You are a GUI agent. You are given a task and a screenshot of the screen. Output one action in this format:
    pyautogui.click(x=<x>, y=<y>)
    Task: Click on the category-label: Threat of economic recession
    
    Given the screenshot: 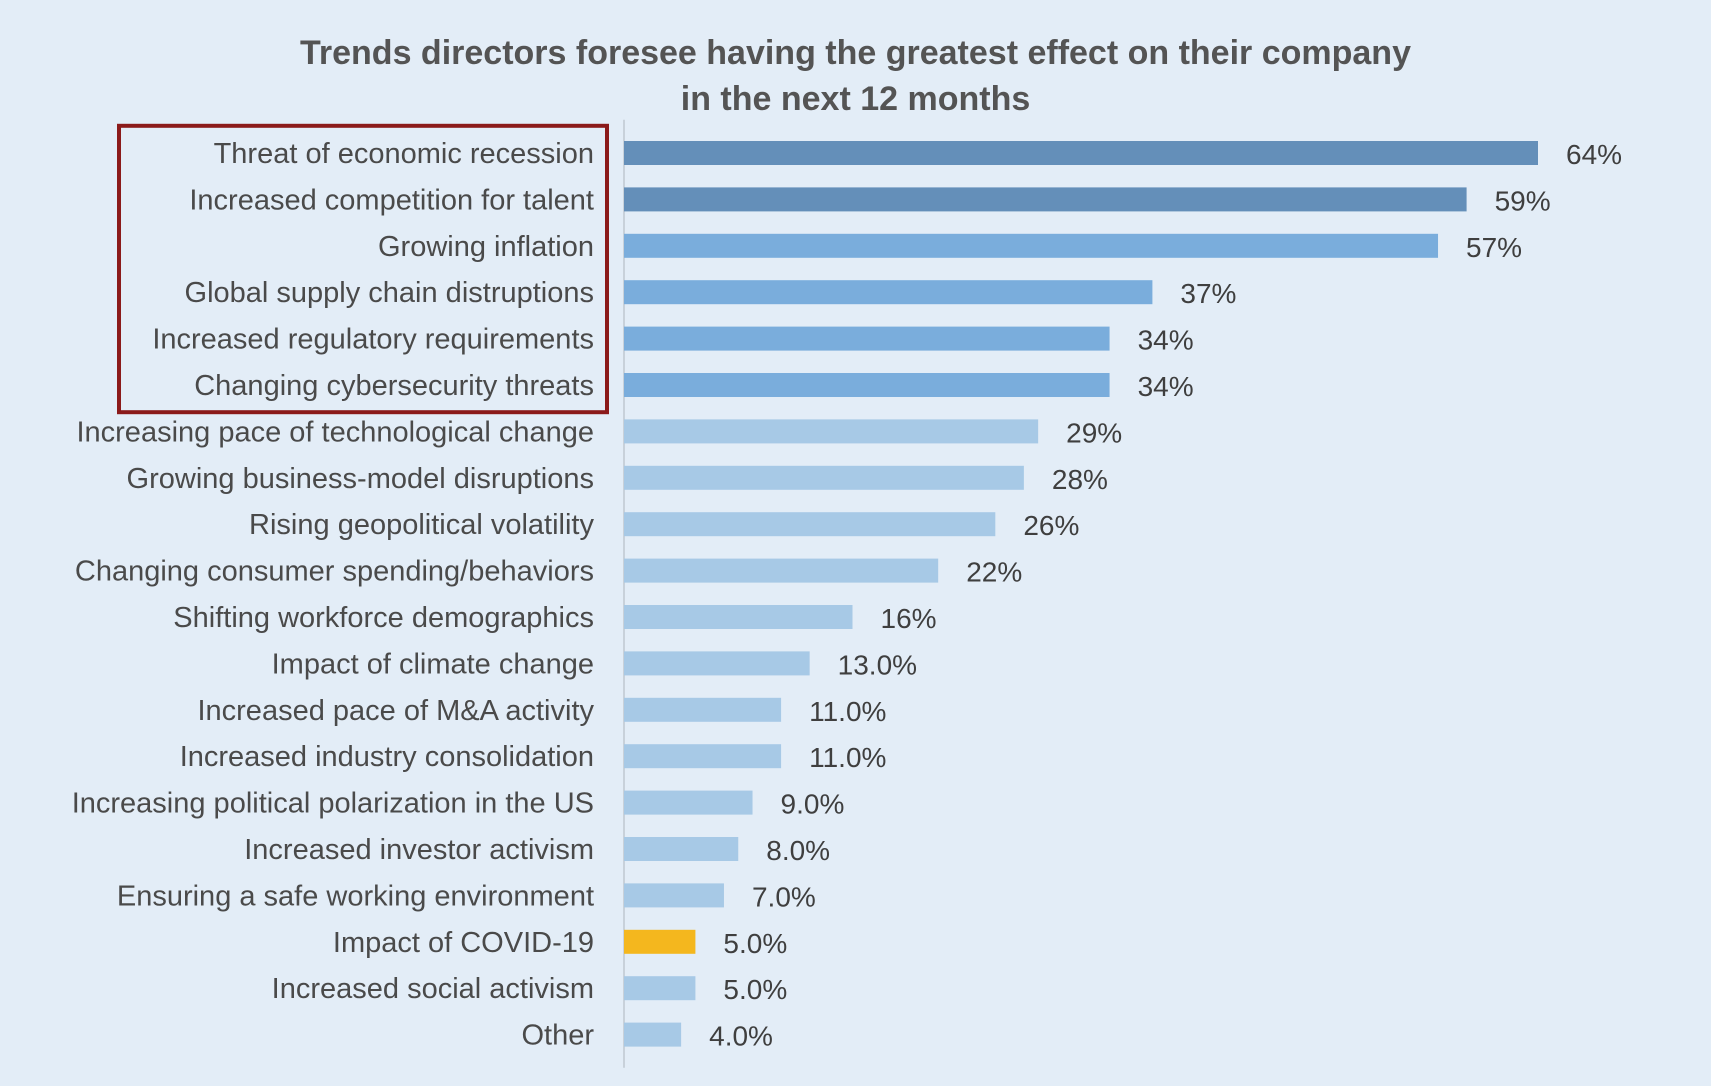 What is the action you would take?
    pyautogui.click(x=404, y=154)
    